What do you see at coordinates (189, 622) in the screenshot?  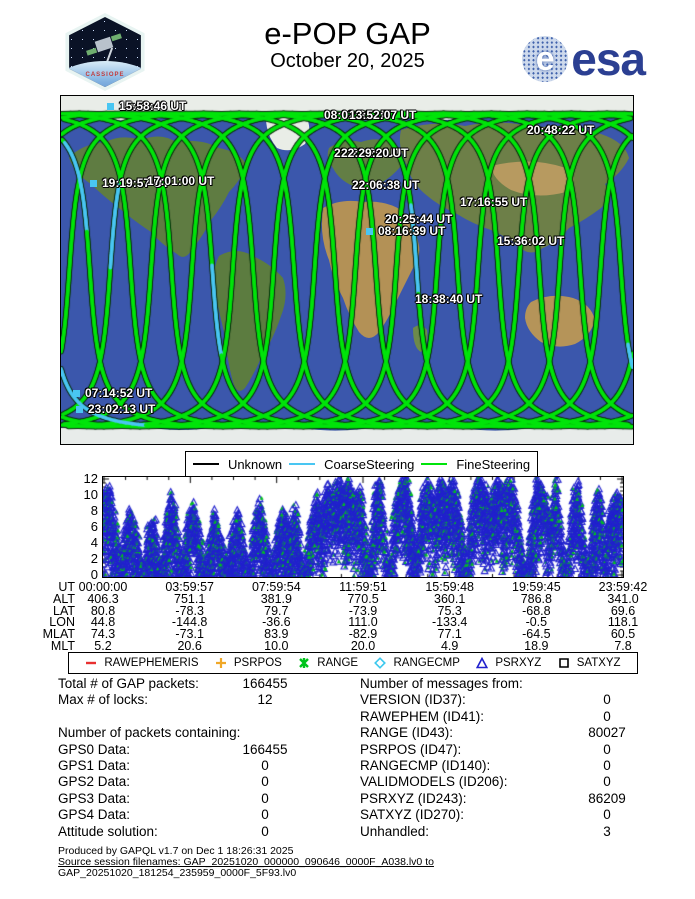 I see `table-cell: -144.8` at bounding box center [189, 622].